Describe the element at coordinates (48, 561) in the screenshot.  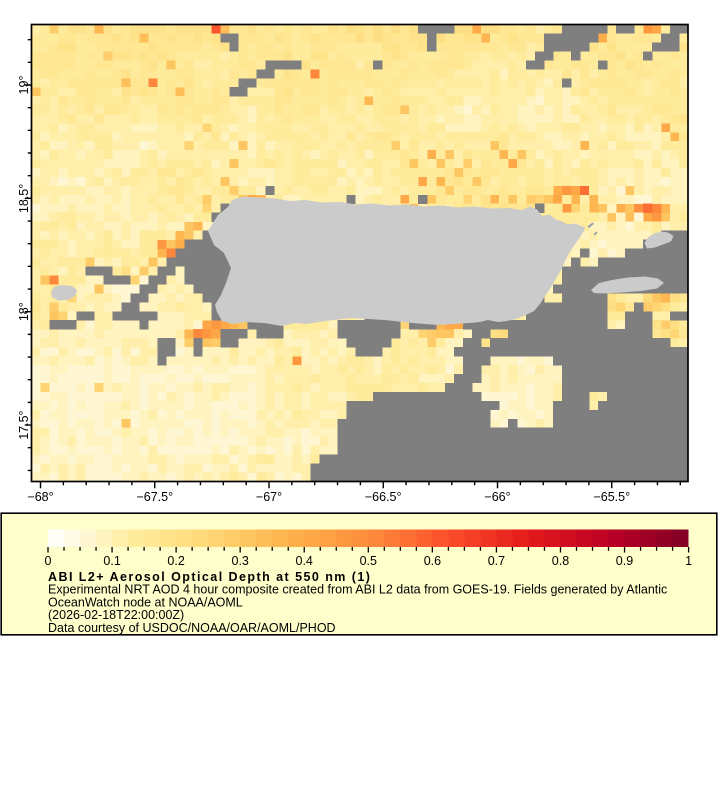
I see `svg-text: 0` at that location.